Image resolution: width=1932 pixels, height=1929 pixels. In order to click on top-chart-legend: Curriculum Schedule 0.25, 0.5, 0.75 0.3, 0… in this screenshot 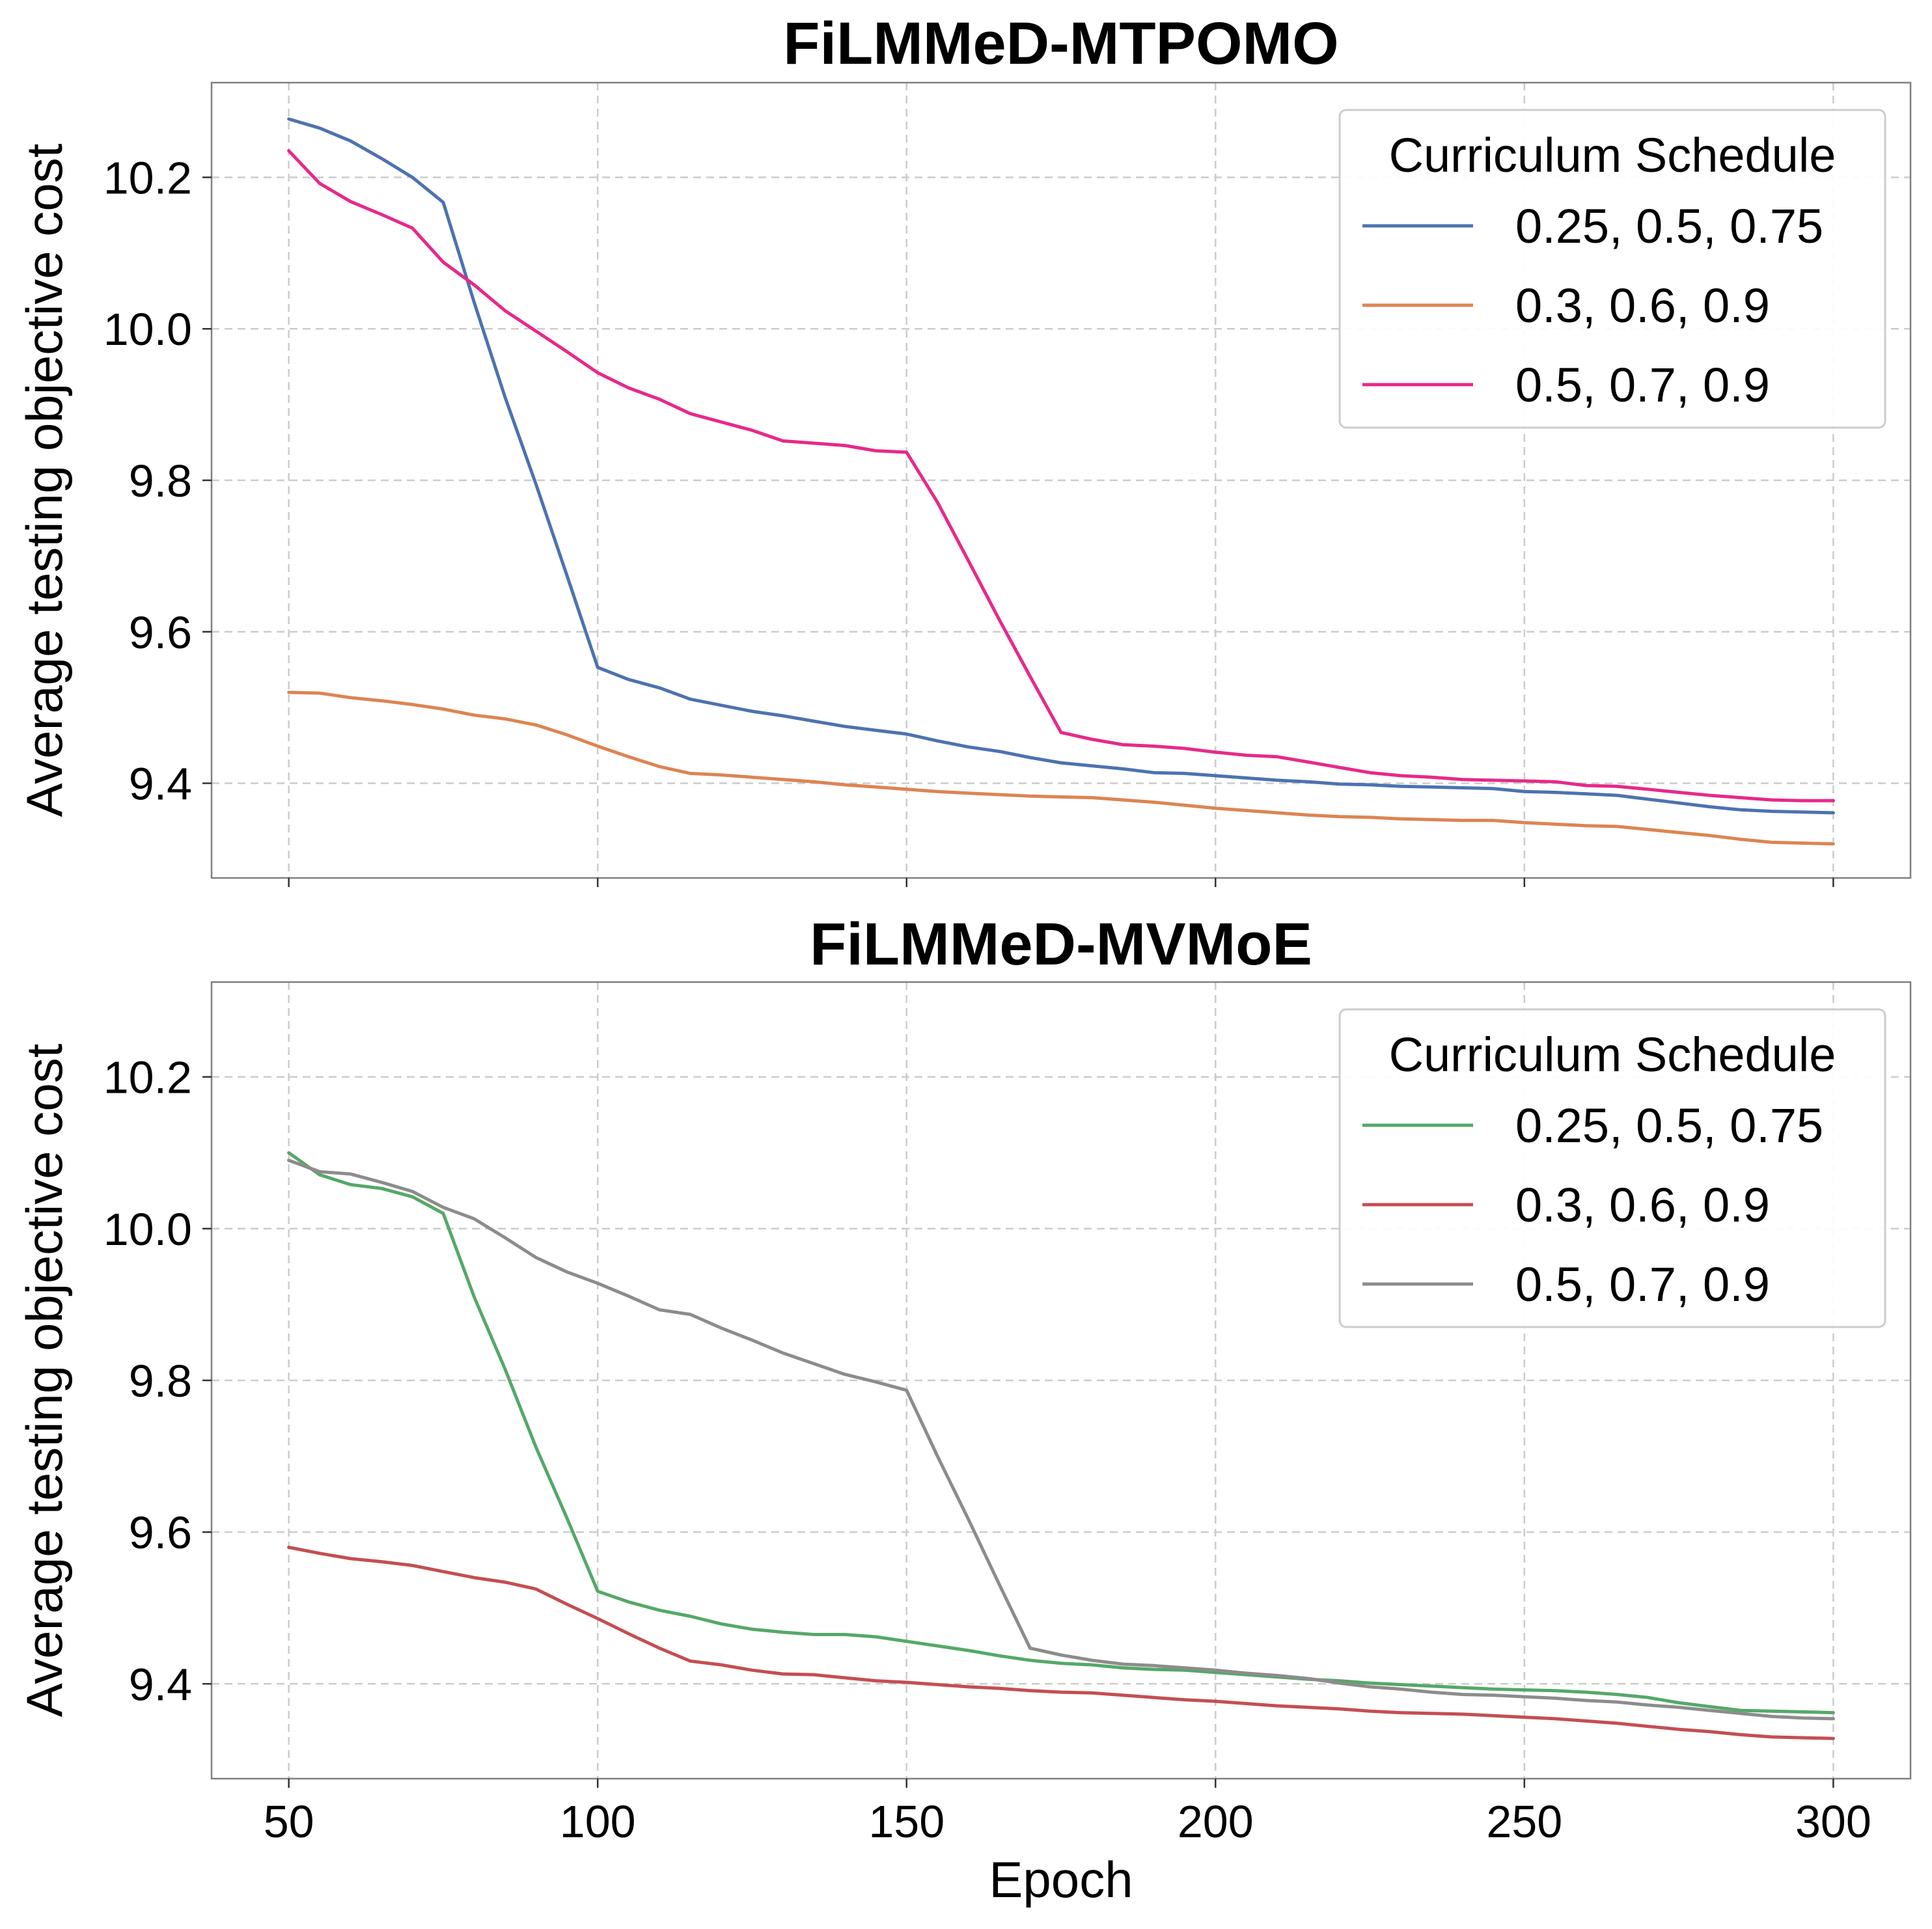, I will do `click(1612, 269)`.